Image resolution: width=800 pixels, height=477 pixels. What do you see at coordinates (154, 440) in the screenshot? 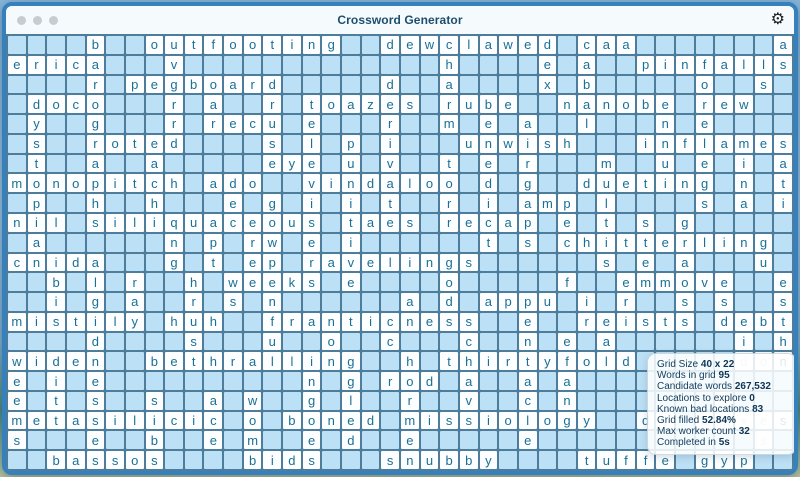
I see `grid-cell: b` at bounding box center [154, 440].